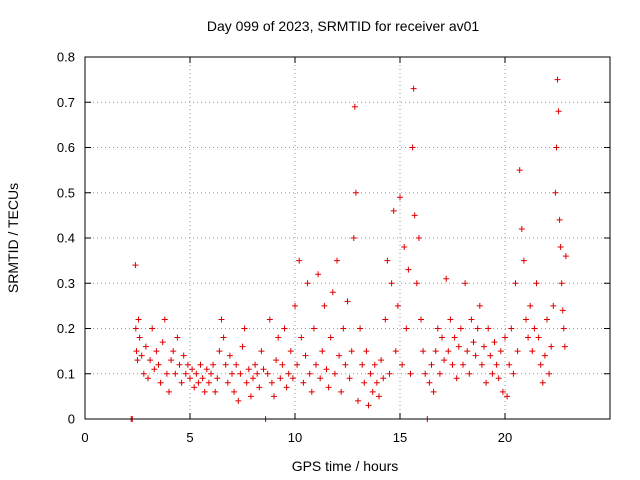 The image size is (640, 480). I want to click on x-tick-label: 0, so click(84, 437).